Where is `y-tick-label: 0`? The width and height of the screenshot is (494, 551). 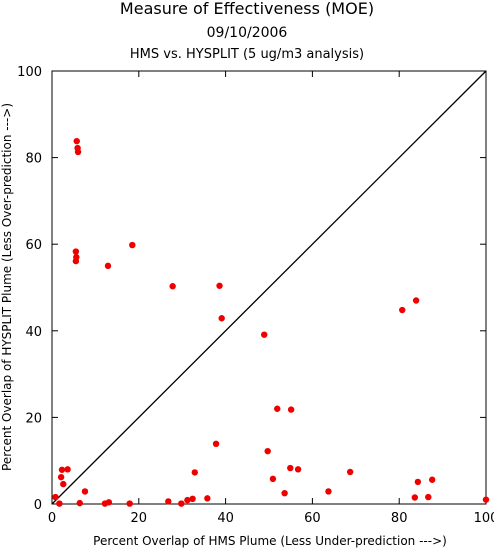 y-tick-label: 0 is located at coordinates (38, 505).